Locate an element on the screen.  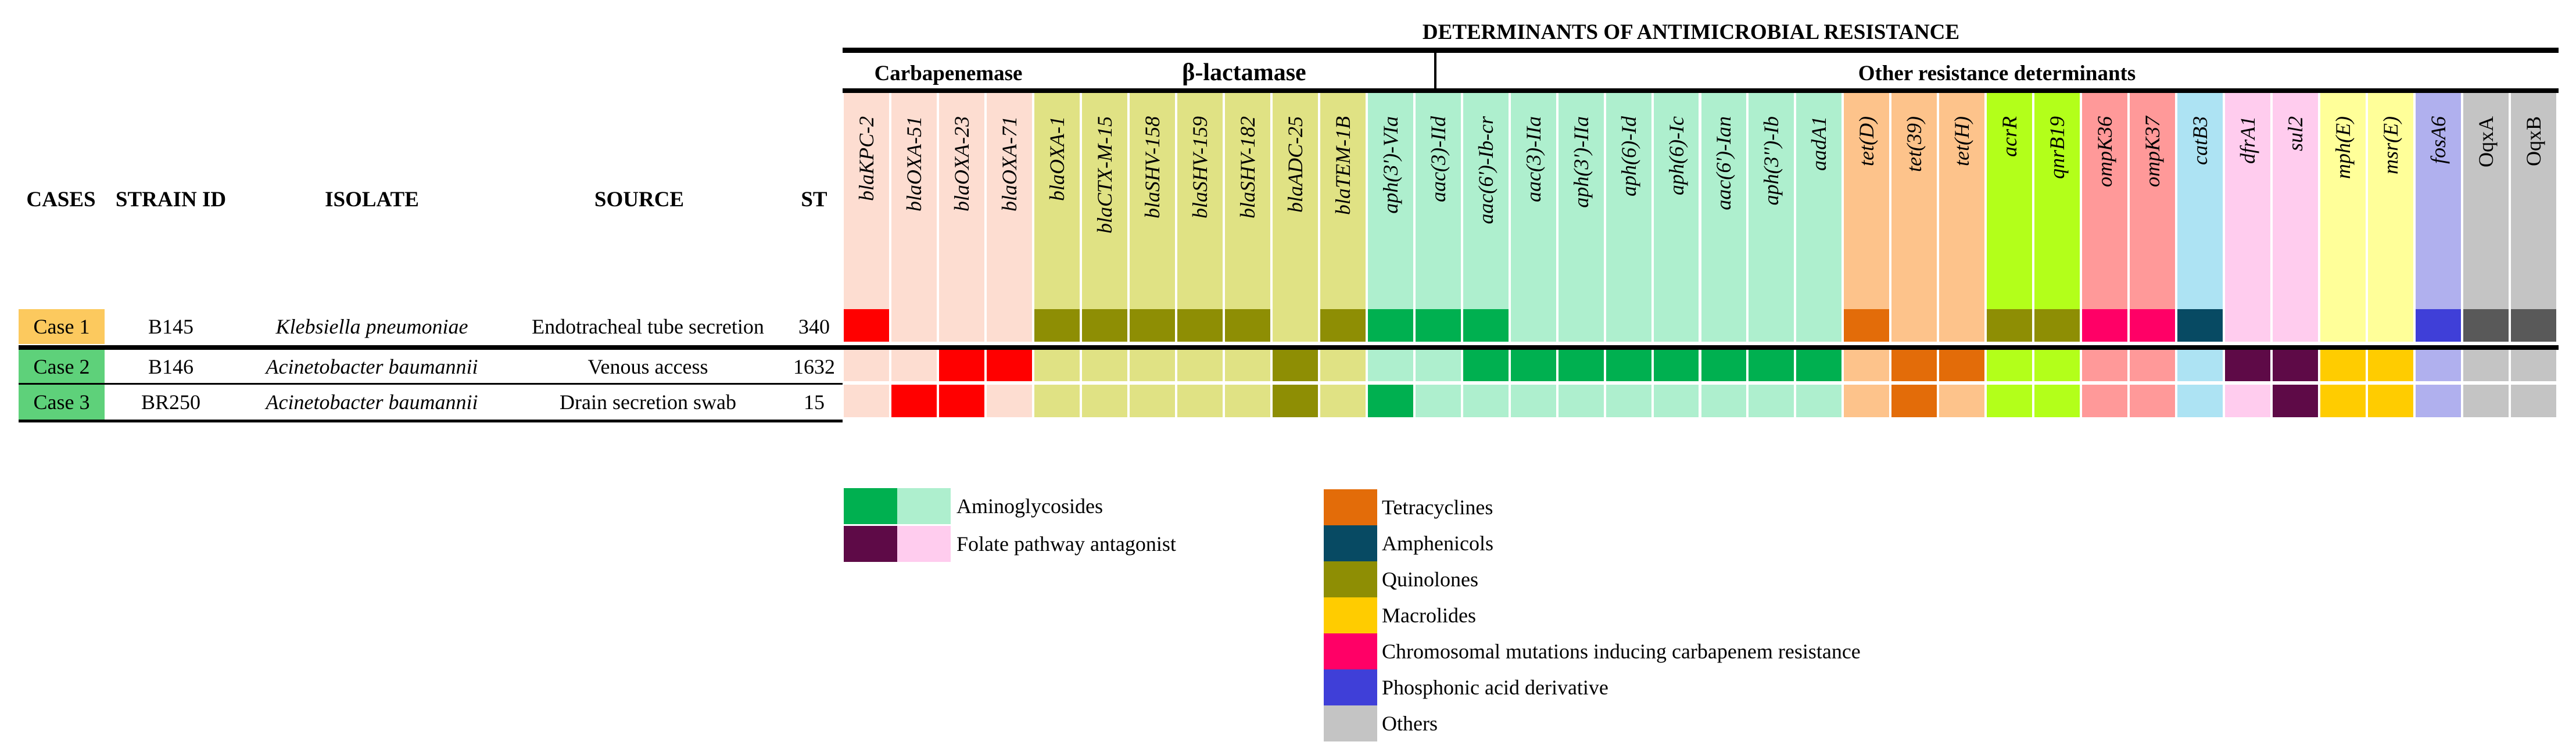
gene-label: blaADC-25 is located at coordinates (1295, 164).